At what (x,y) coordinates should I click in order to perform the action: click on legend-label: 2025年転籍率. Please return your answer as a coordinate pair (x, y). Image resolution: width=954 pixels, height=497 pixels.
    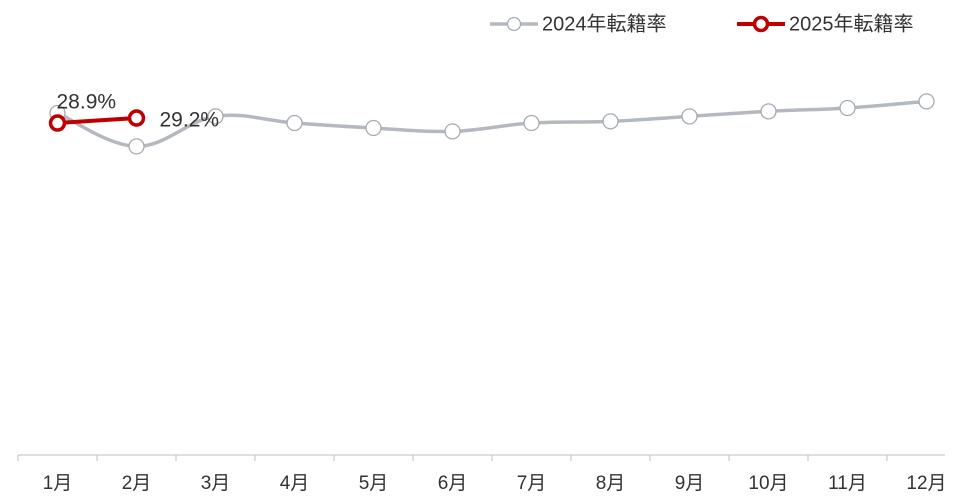
    Looking at the image, I should click on (851, 23).